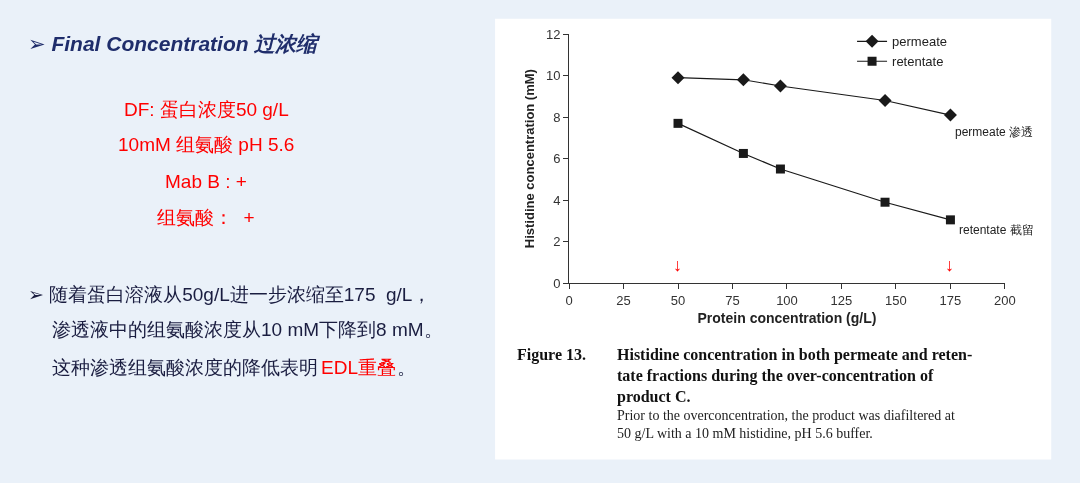  I want to click on text: ➢ 随着蛋白溶液从50g/L进一步浓缩至175 g/L，, so click(230, 294).